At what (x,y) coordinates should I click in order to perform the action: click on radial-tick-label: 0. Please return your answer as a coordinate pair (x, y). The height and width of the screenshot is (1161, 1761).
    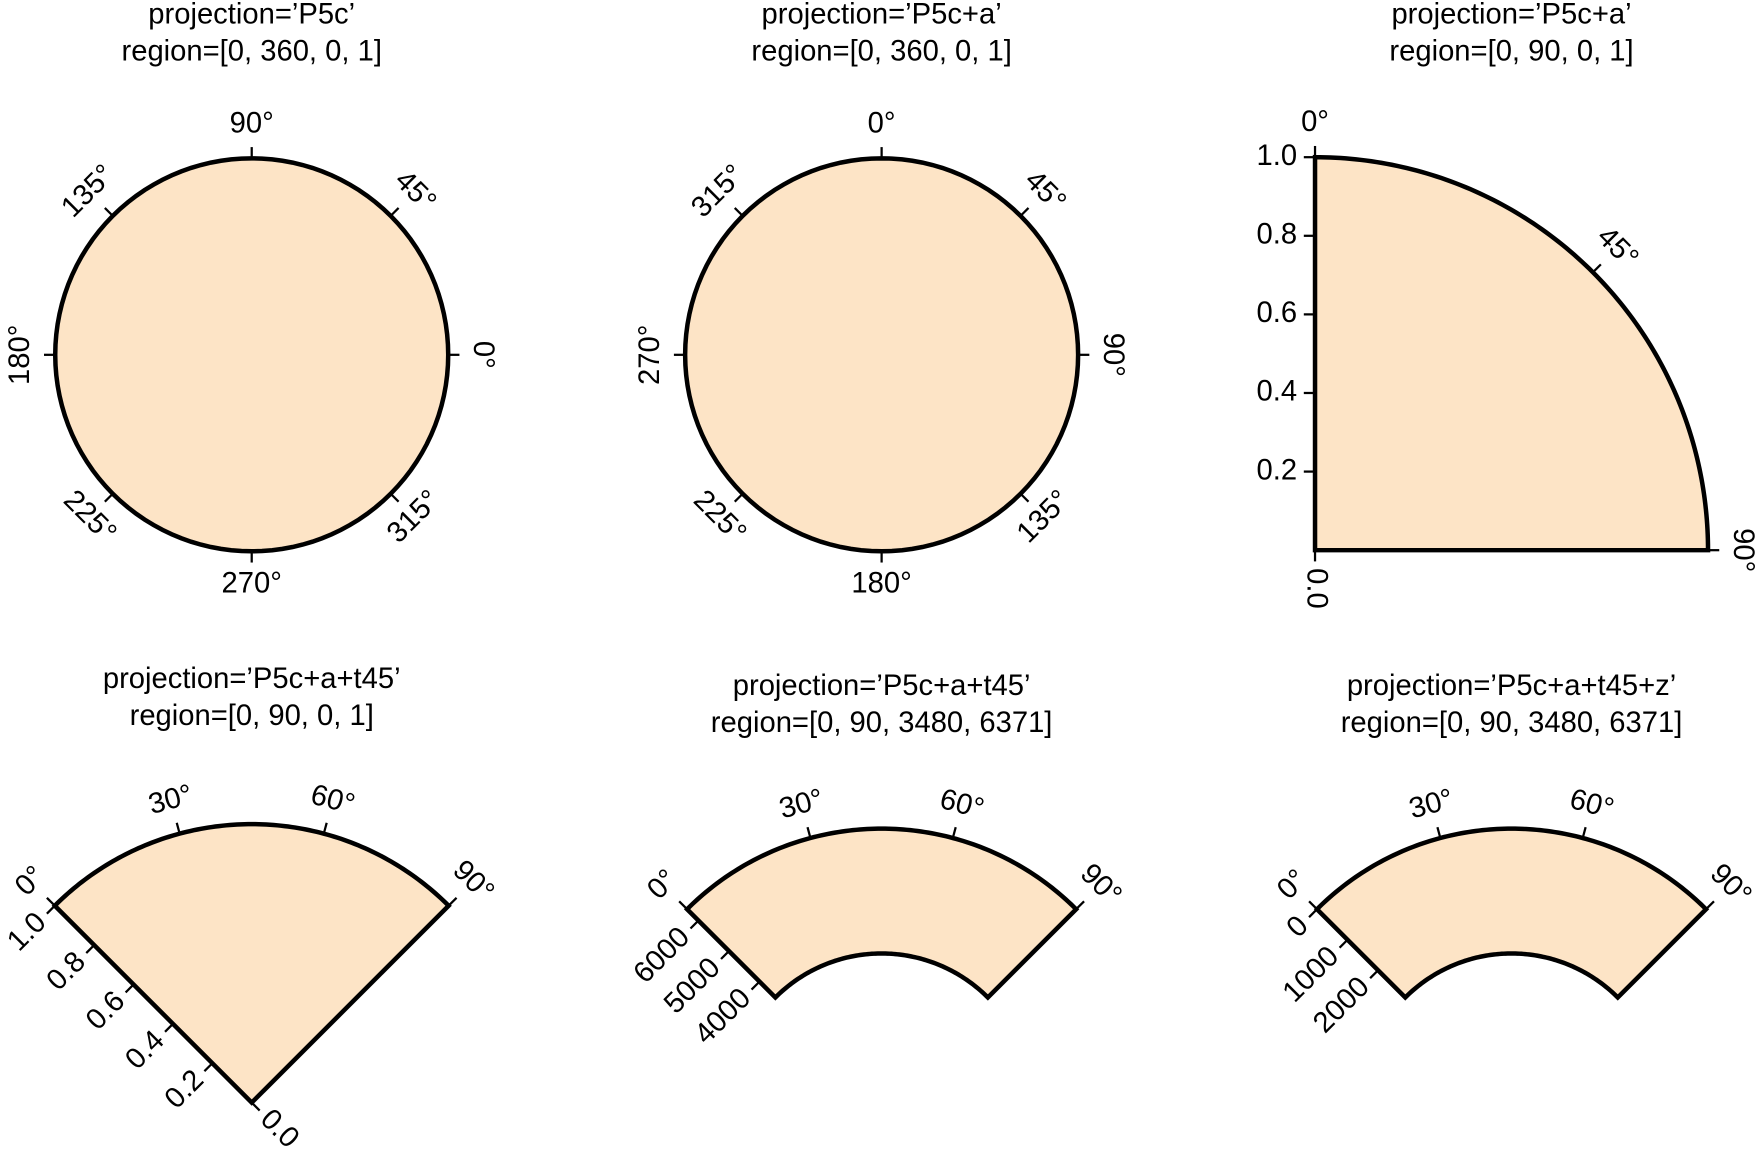
    Looking at the image, I should click on (1298, 927).